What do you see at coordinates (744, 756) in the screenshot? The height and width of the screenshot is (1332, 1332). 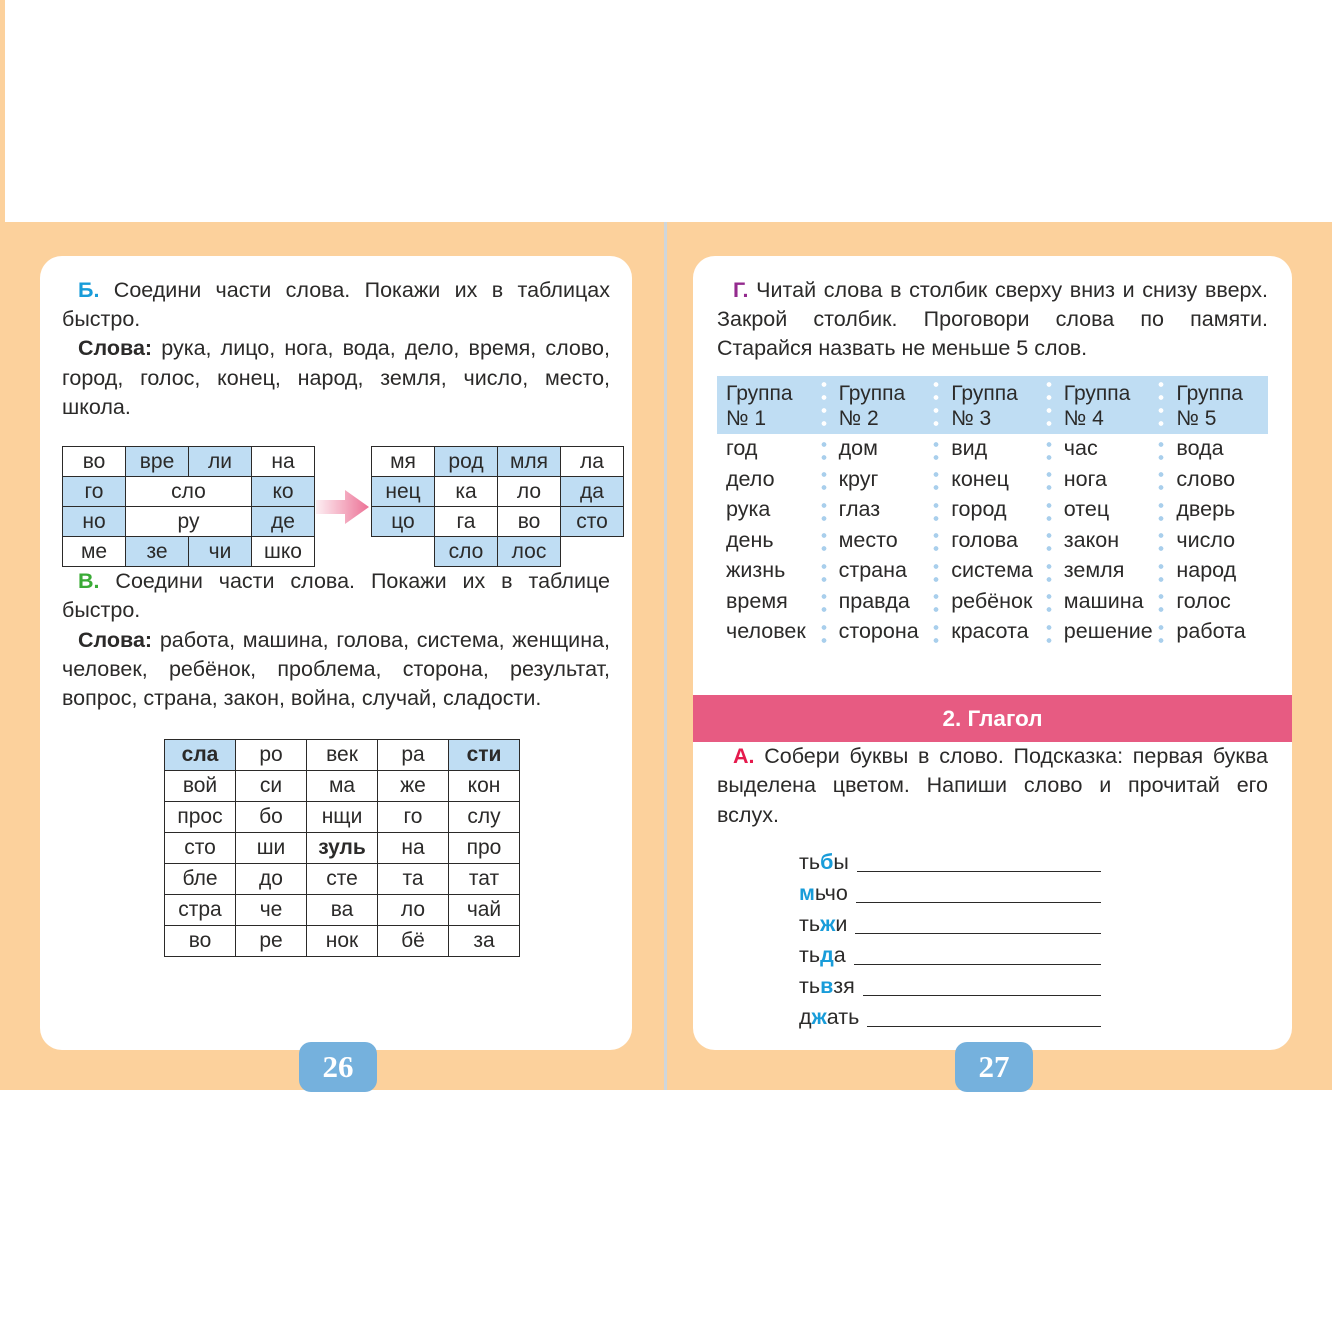 I see `task-a-letter: А.` at bounding box center [744, 756].